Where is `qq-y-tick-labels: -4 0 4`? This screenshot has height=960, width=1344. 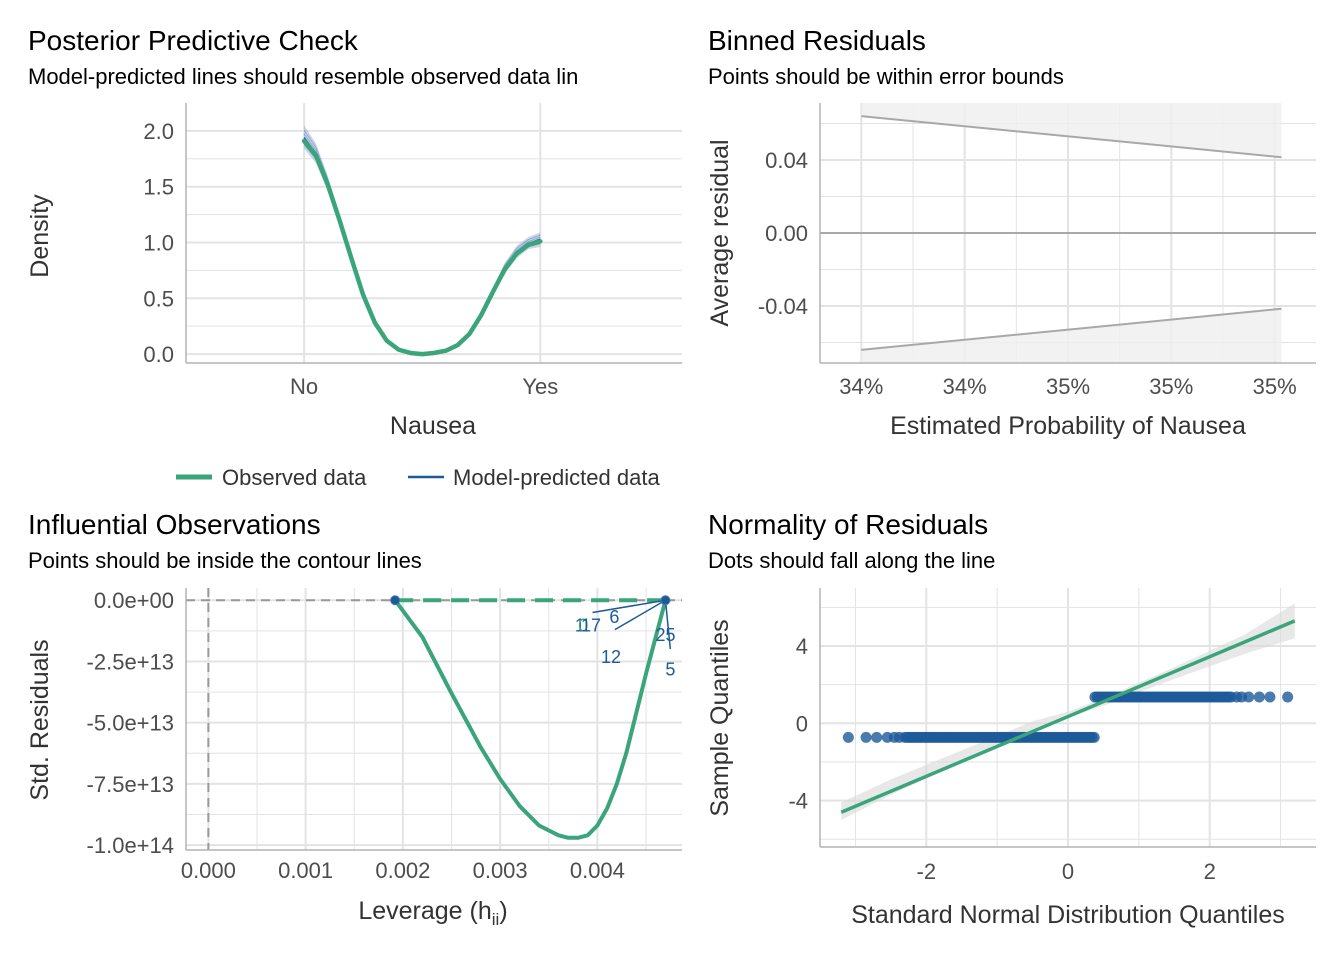
qq-y-tick-labels: -4 0 4 is located at coordinates (798, 724).